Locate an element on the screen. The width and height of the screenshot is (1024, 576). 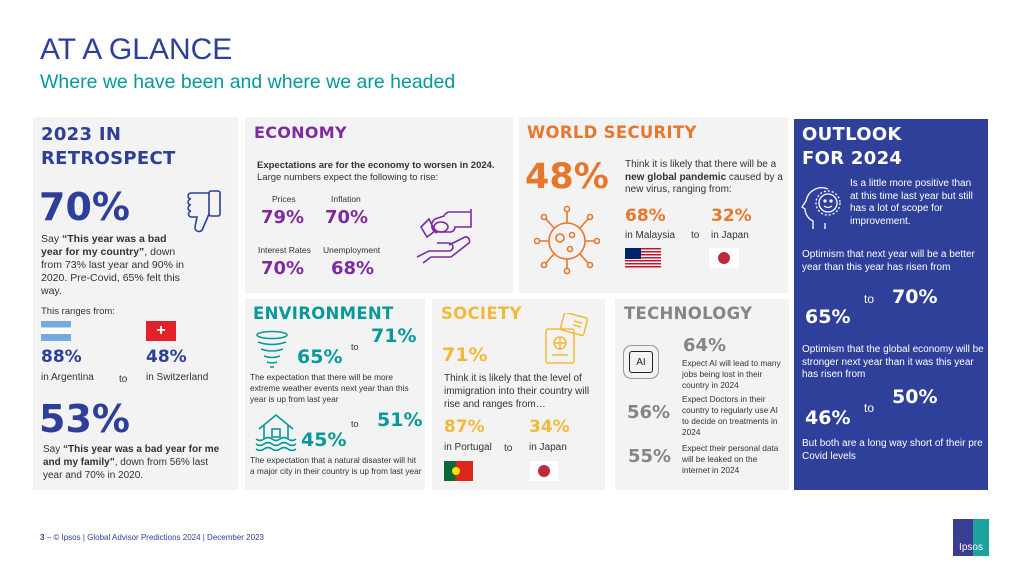
flooded-house-icon is located at coordinates (276, 432).